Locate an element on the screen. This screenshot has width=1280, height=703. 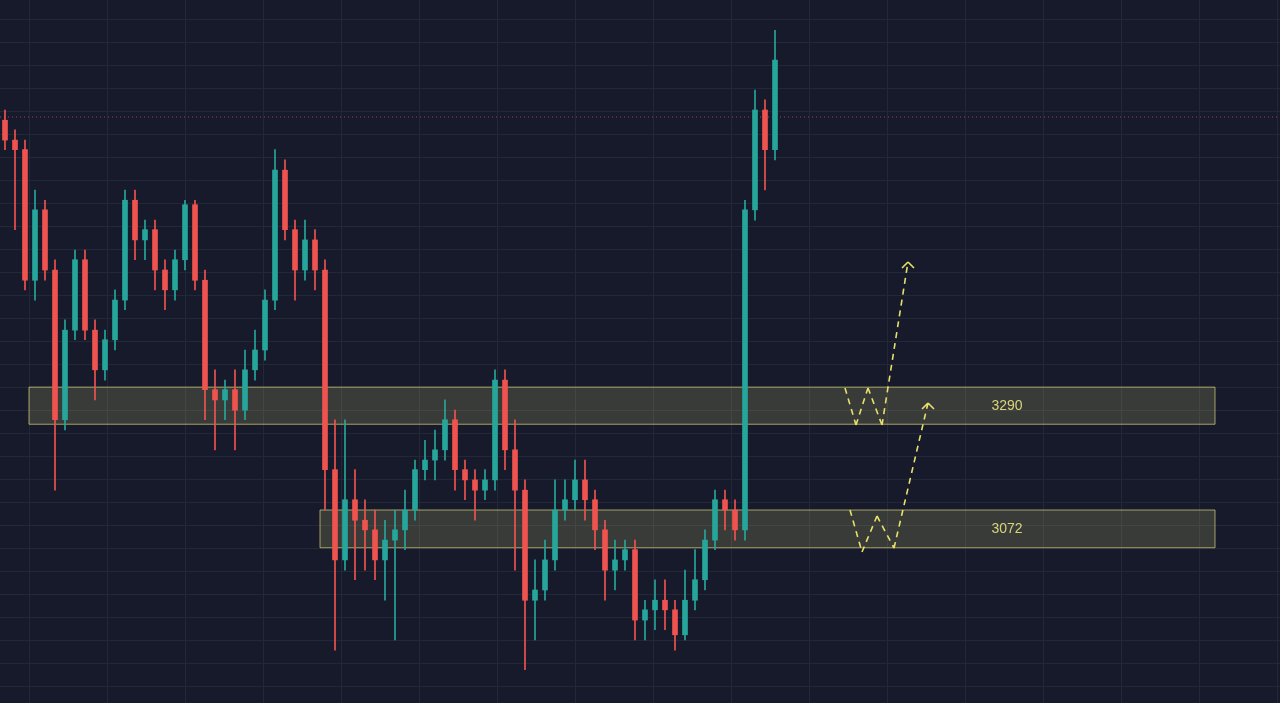
band-label: 3072 is located at coordinates (1007, 527).